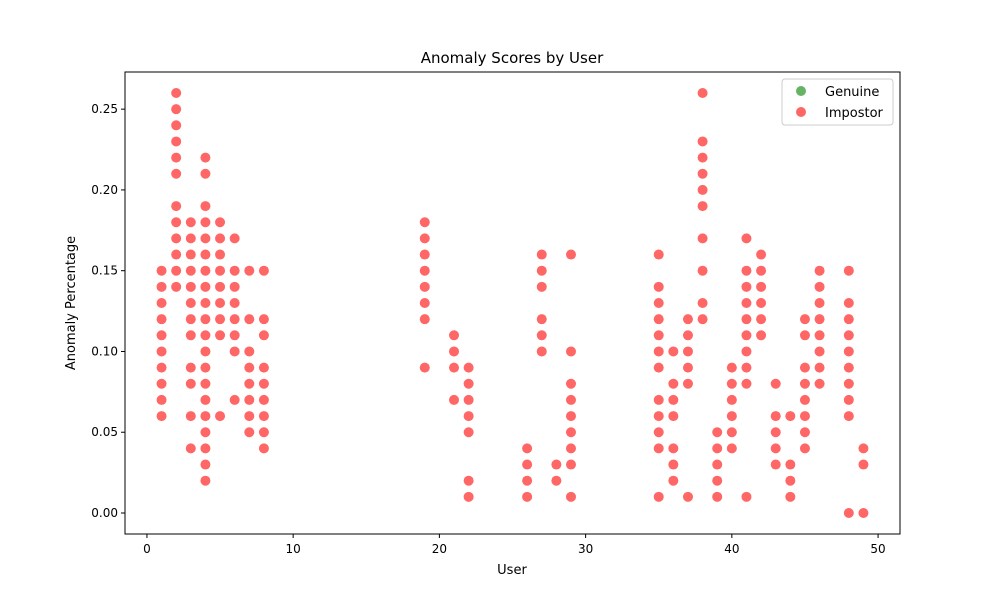  What do you see at coordinates (837, 102) in the screenshot?
I see `legend: Genuine Impostor` at bounding box center [837, 102].